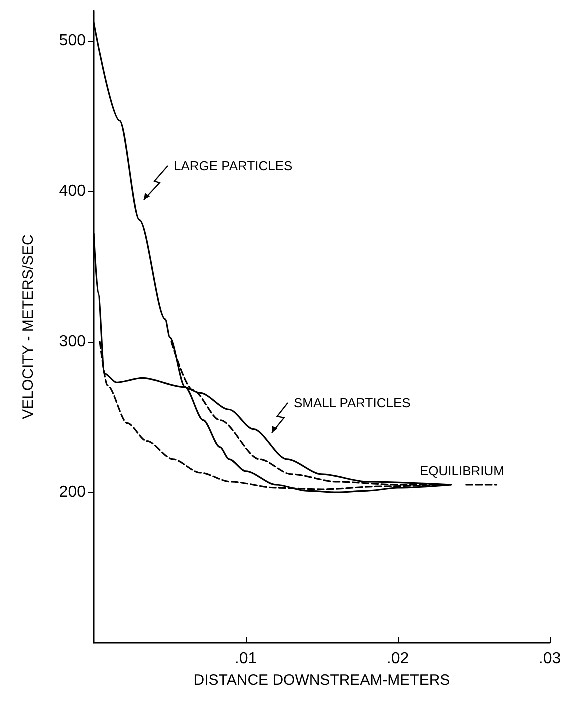 Image resolution: width=574 pixels, height=702 pixels. Describe the element at coordinates (72, 41) in the screenshot. I see `y-tick-label: 500` at that location.